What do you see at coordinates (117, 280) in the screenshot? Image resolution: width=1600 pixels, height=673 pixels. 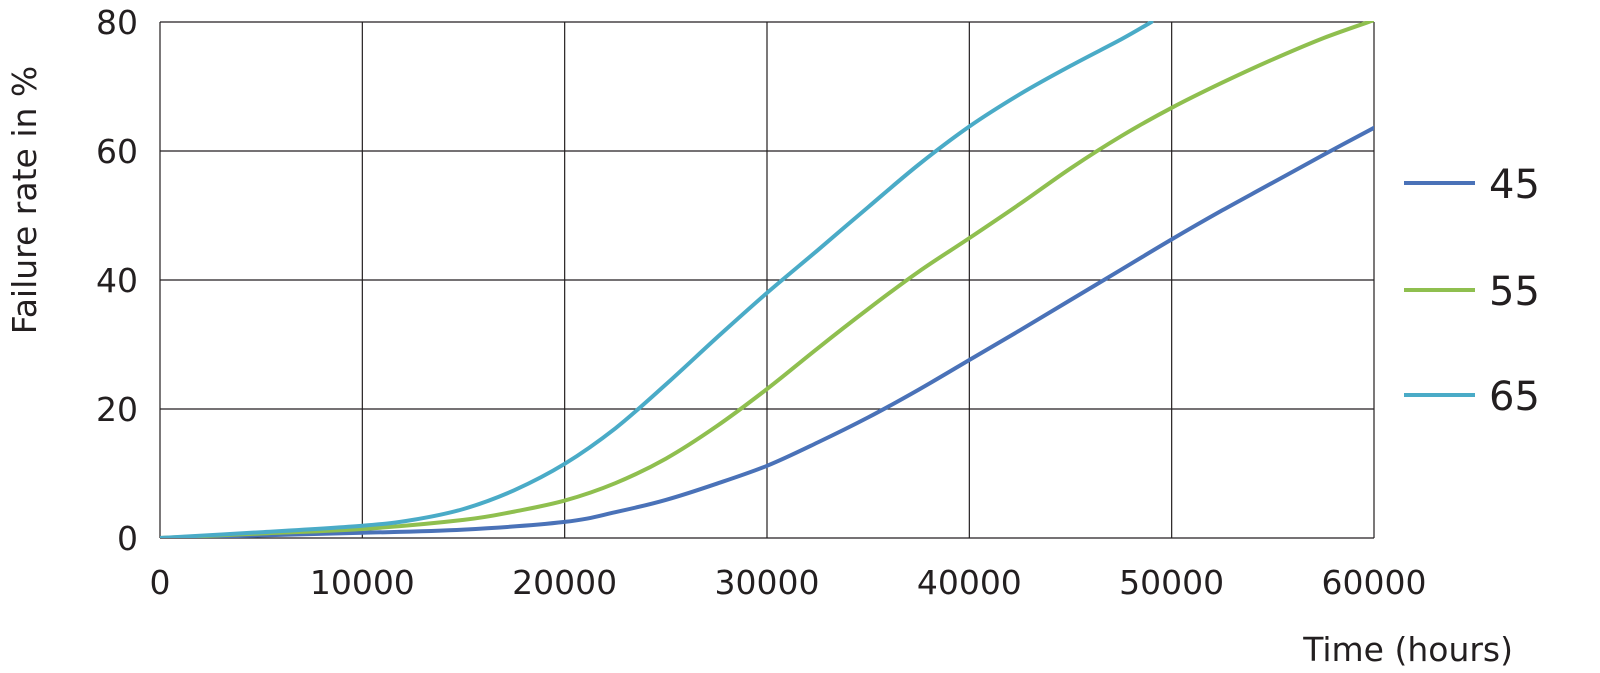 I see `y-tick-label: 40` at bounding box center [117, 280].